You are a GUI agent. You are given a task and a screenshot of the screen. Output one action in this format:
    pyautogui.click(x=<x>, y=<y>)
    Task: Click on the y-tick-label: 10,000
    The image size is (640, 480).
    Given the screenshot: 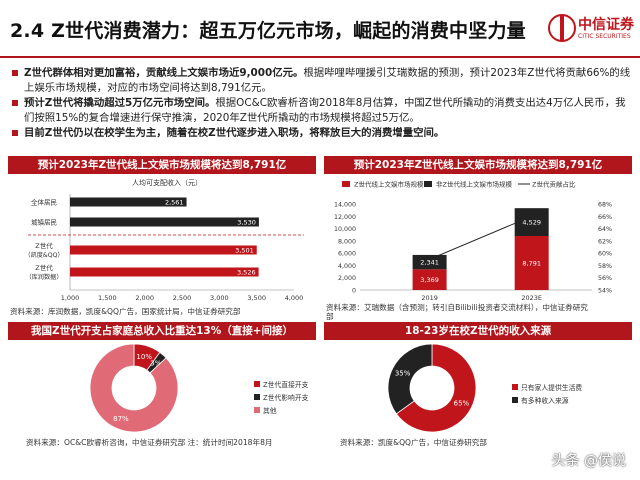 What is the action you would take?
    pyautogui.click(x=345, y=229)
    